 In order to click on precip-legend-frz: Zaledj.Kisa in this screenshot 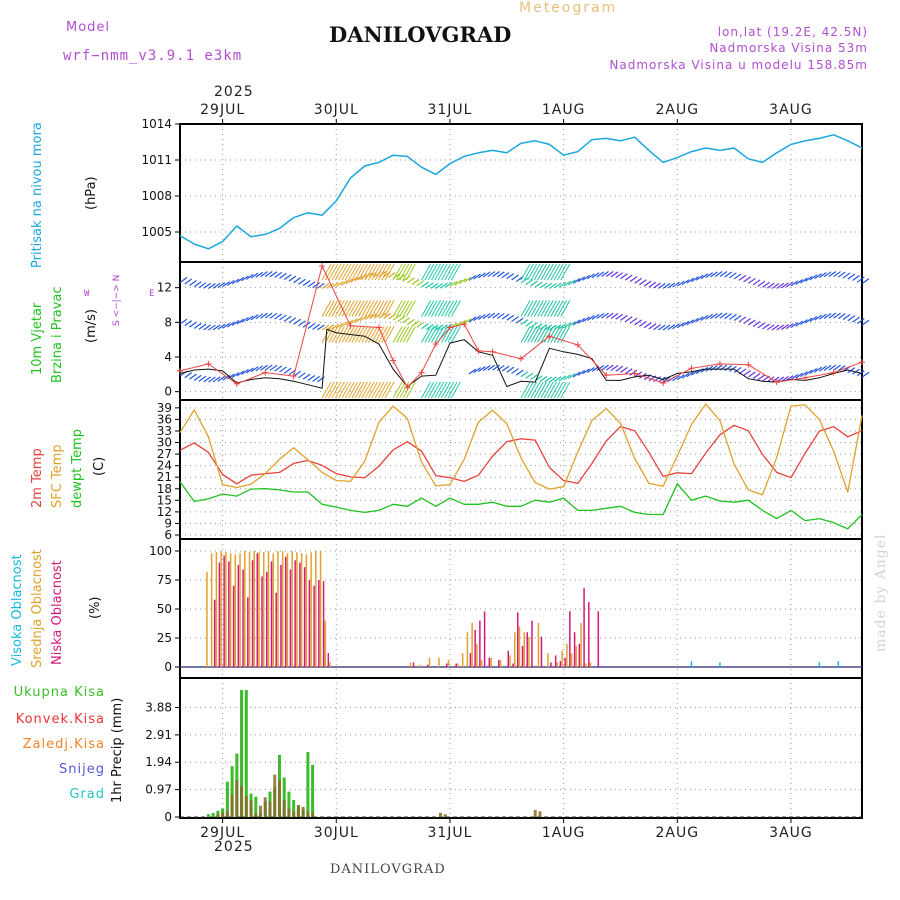, I will do `click(63, 744)`.